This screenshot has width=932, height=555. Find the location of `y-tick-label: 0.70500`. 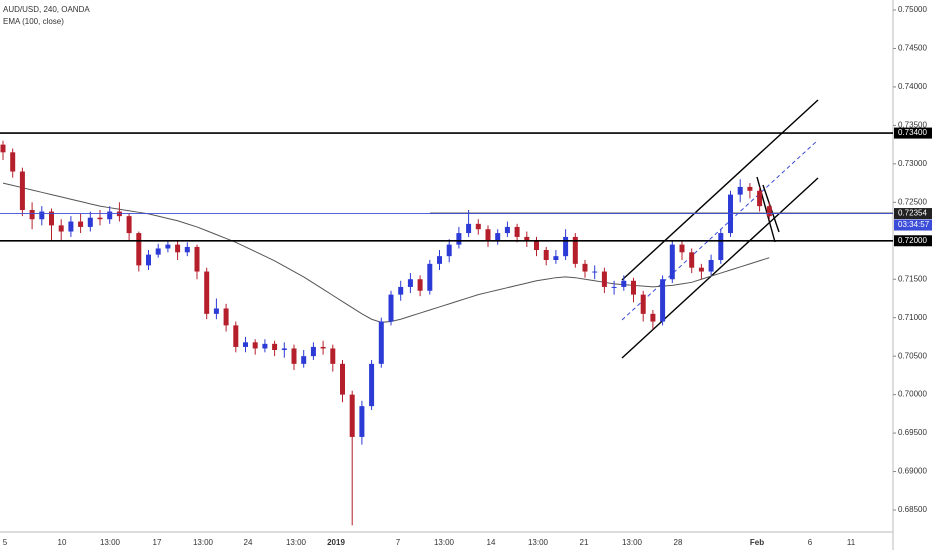

y-tick-label: 0.70500 is located at coordinates (912, 355).